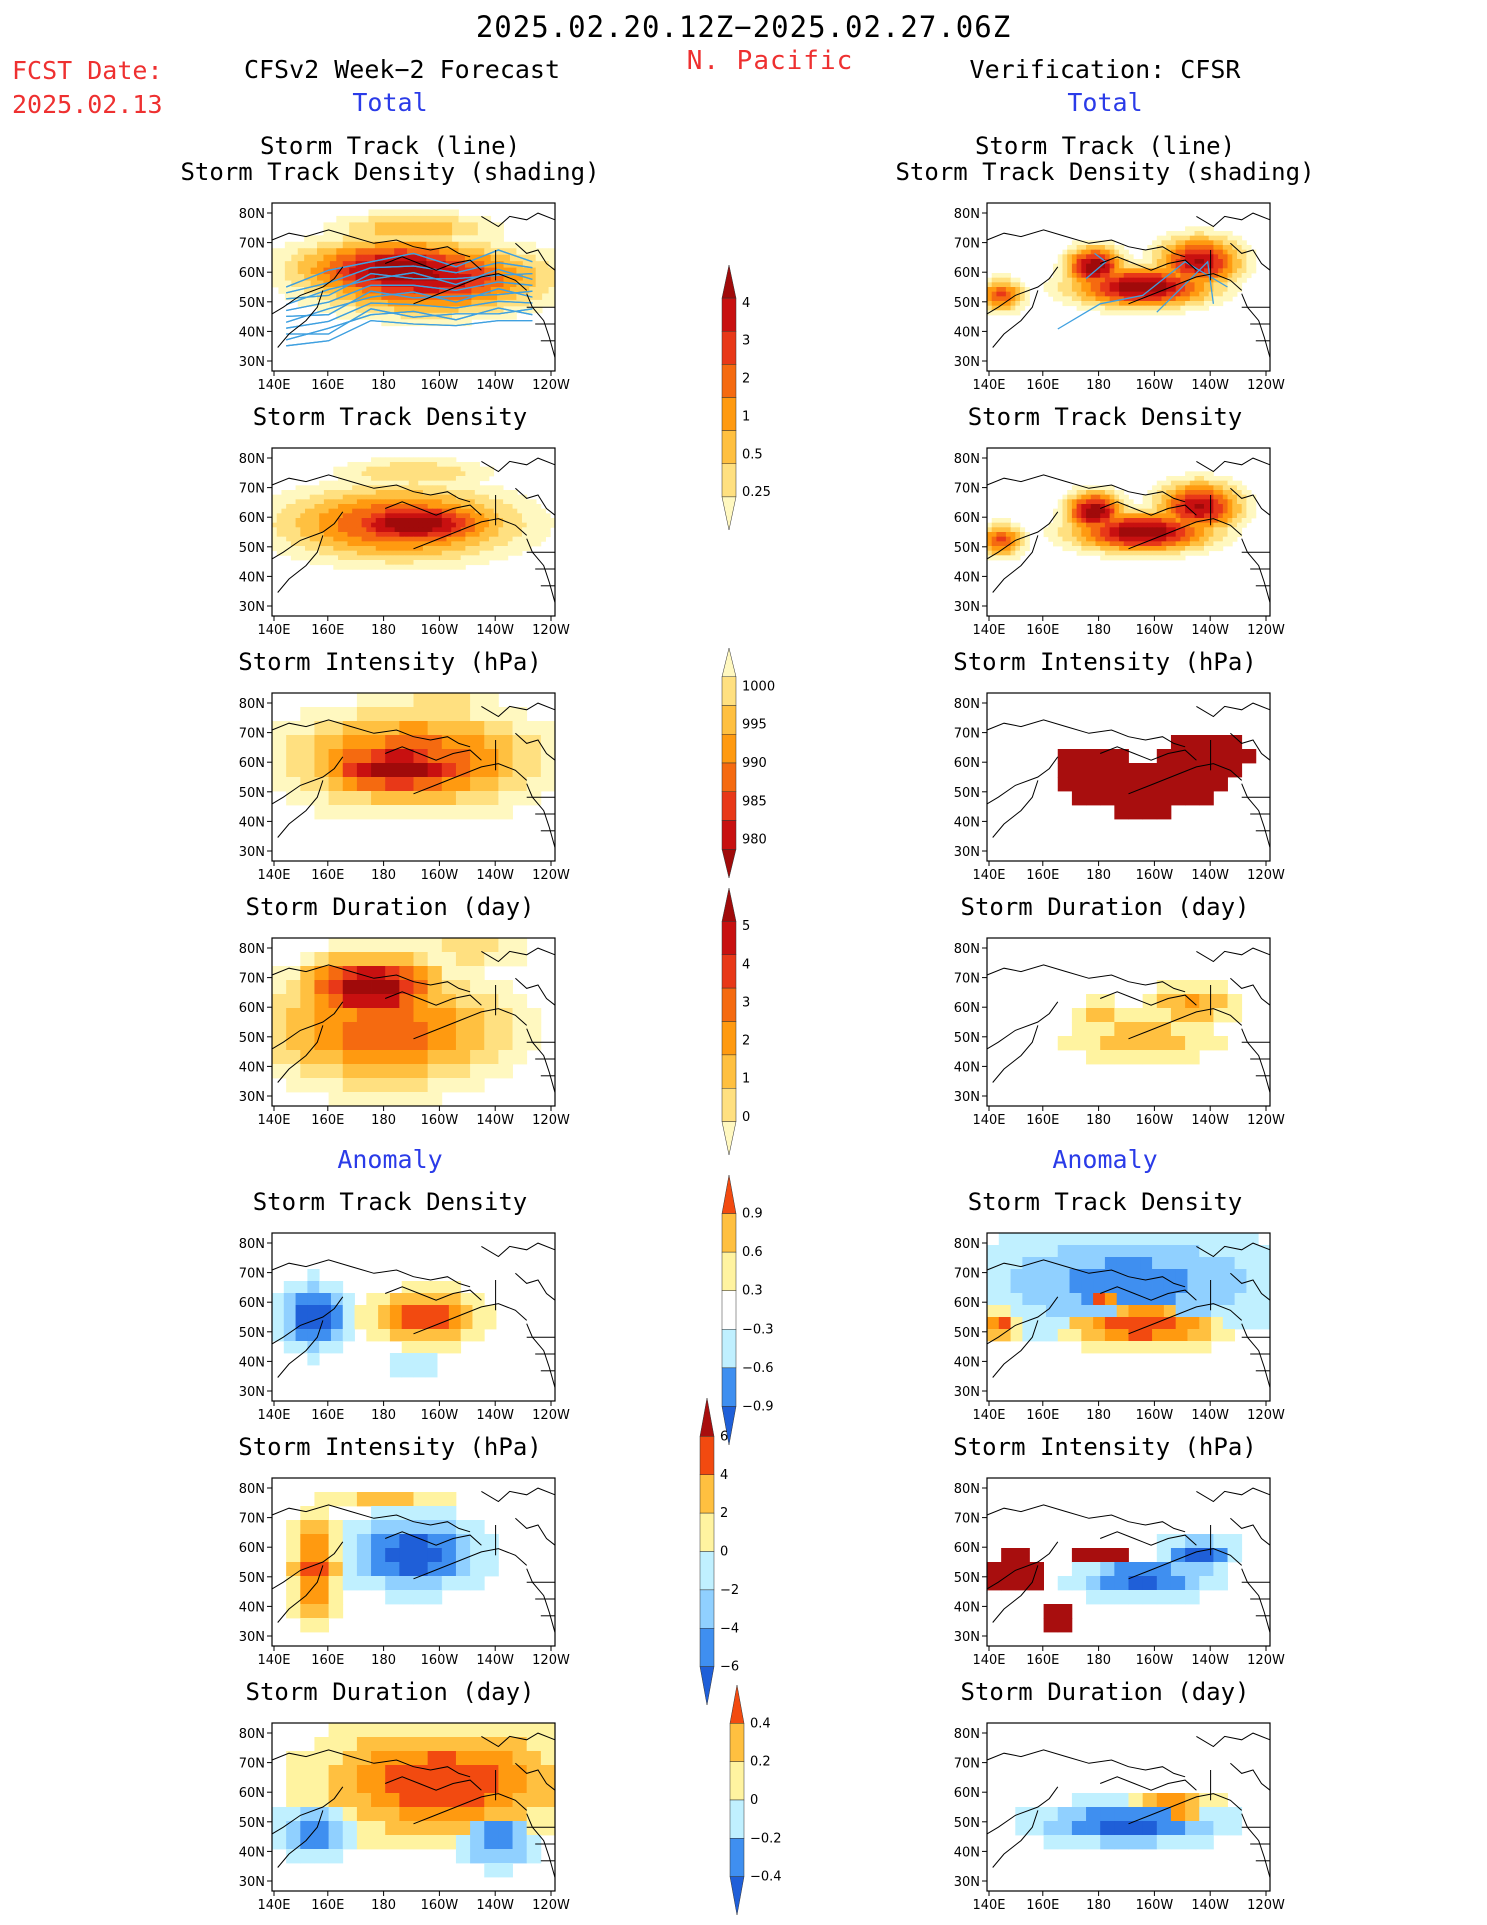 The image size is (1487, 1925). What do you see at coordinates (1210, 630) in the screenshot?
I see `lon-label: 140W` at bounding box center [1210, 630].